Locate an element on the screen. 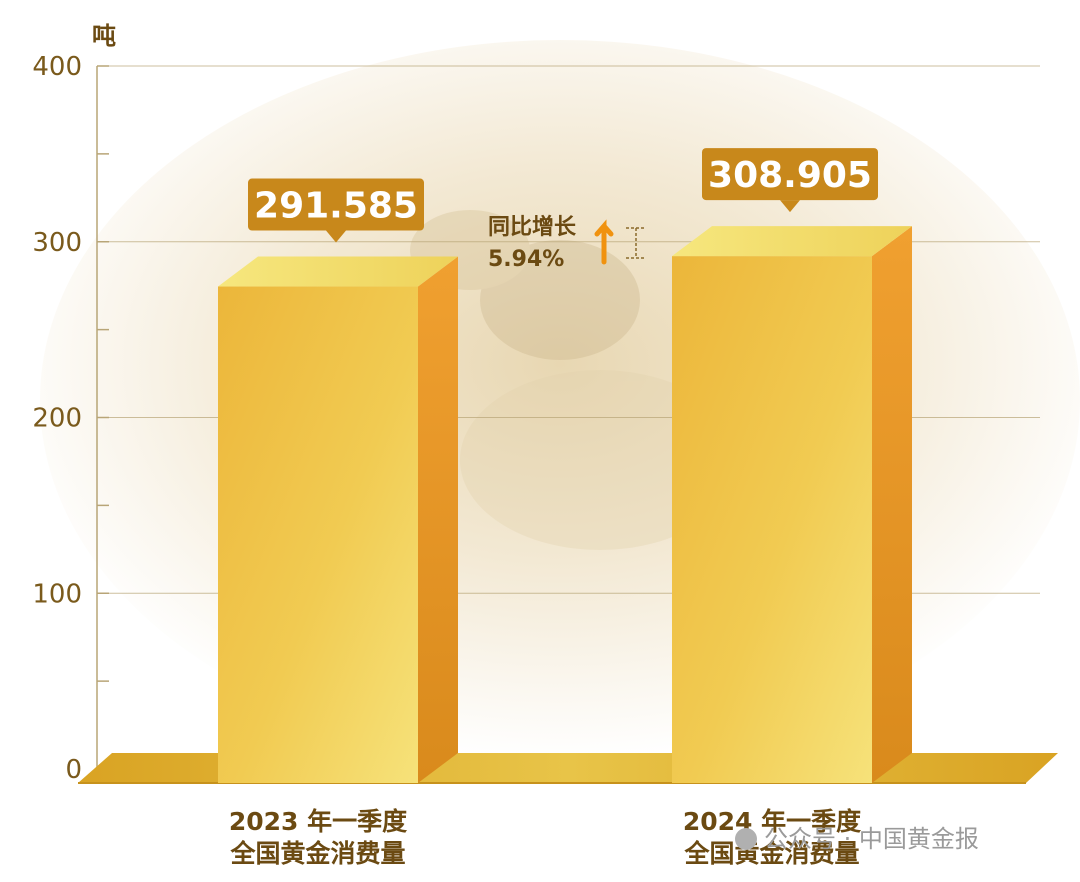 This screenshot has width=1080, height=882. wechat-icon is located at coordinates (746, 839).